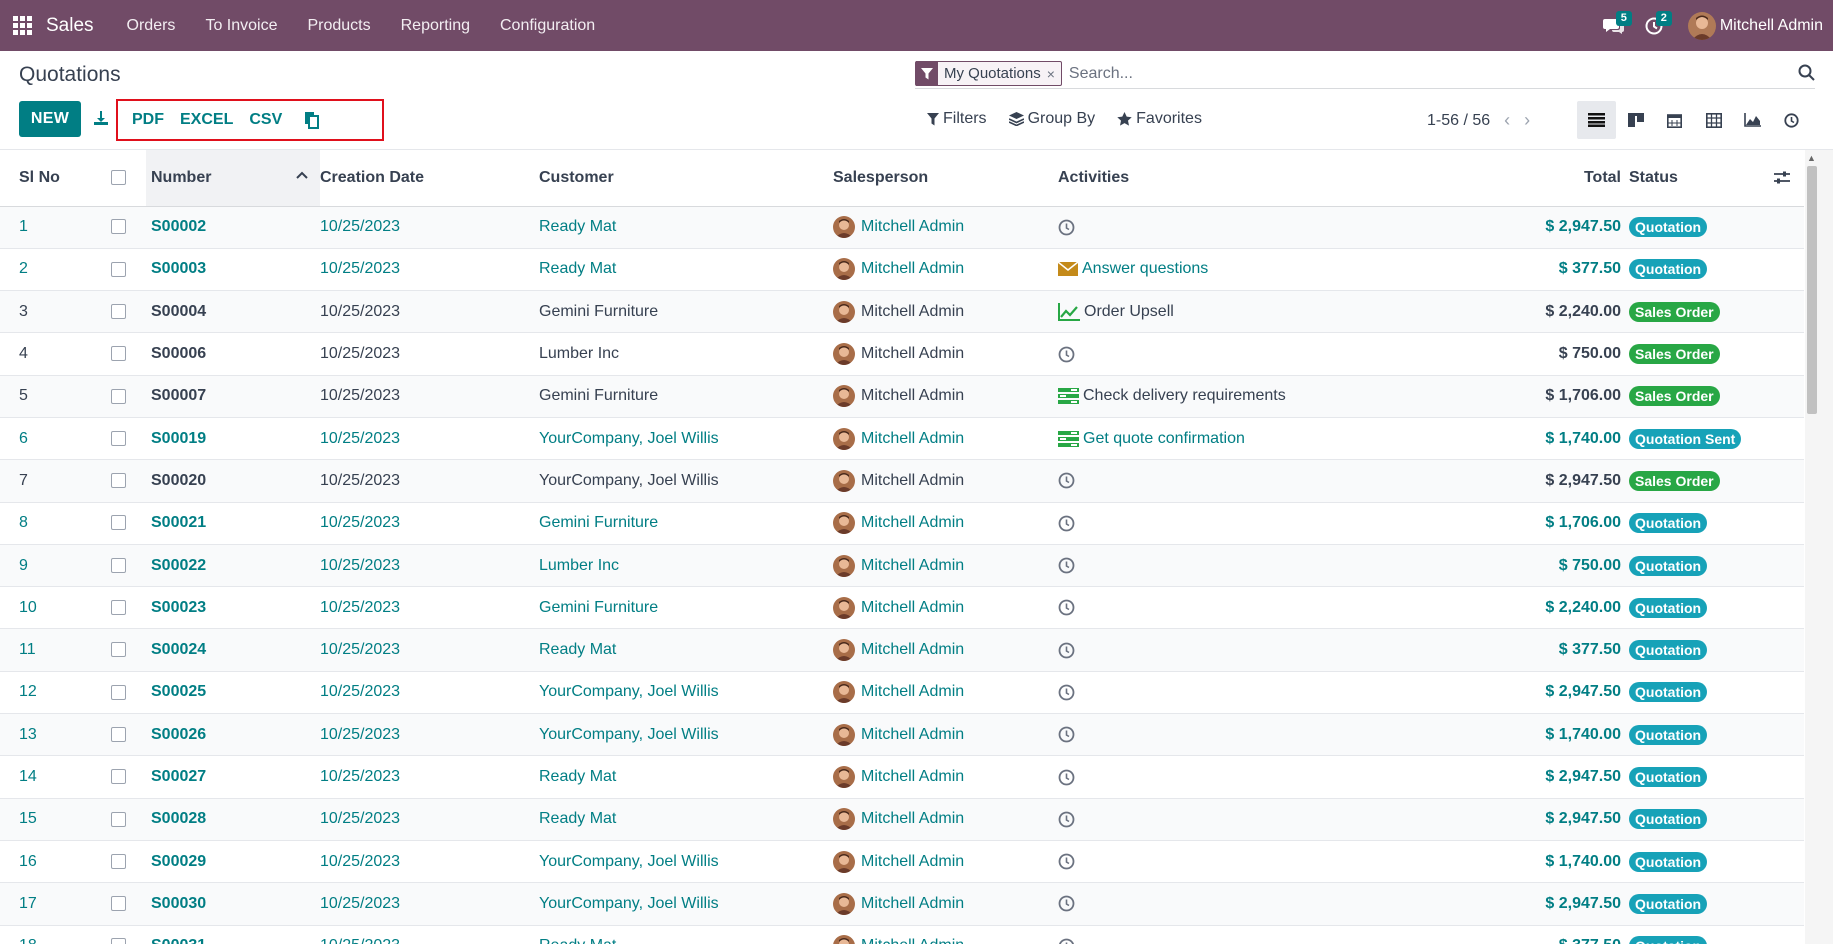 This screenshot has width=1833, height=944. Describe the element at coordinates (101, 118) in the screenshot. I see `download-button` at that location.